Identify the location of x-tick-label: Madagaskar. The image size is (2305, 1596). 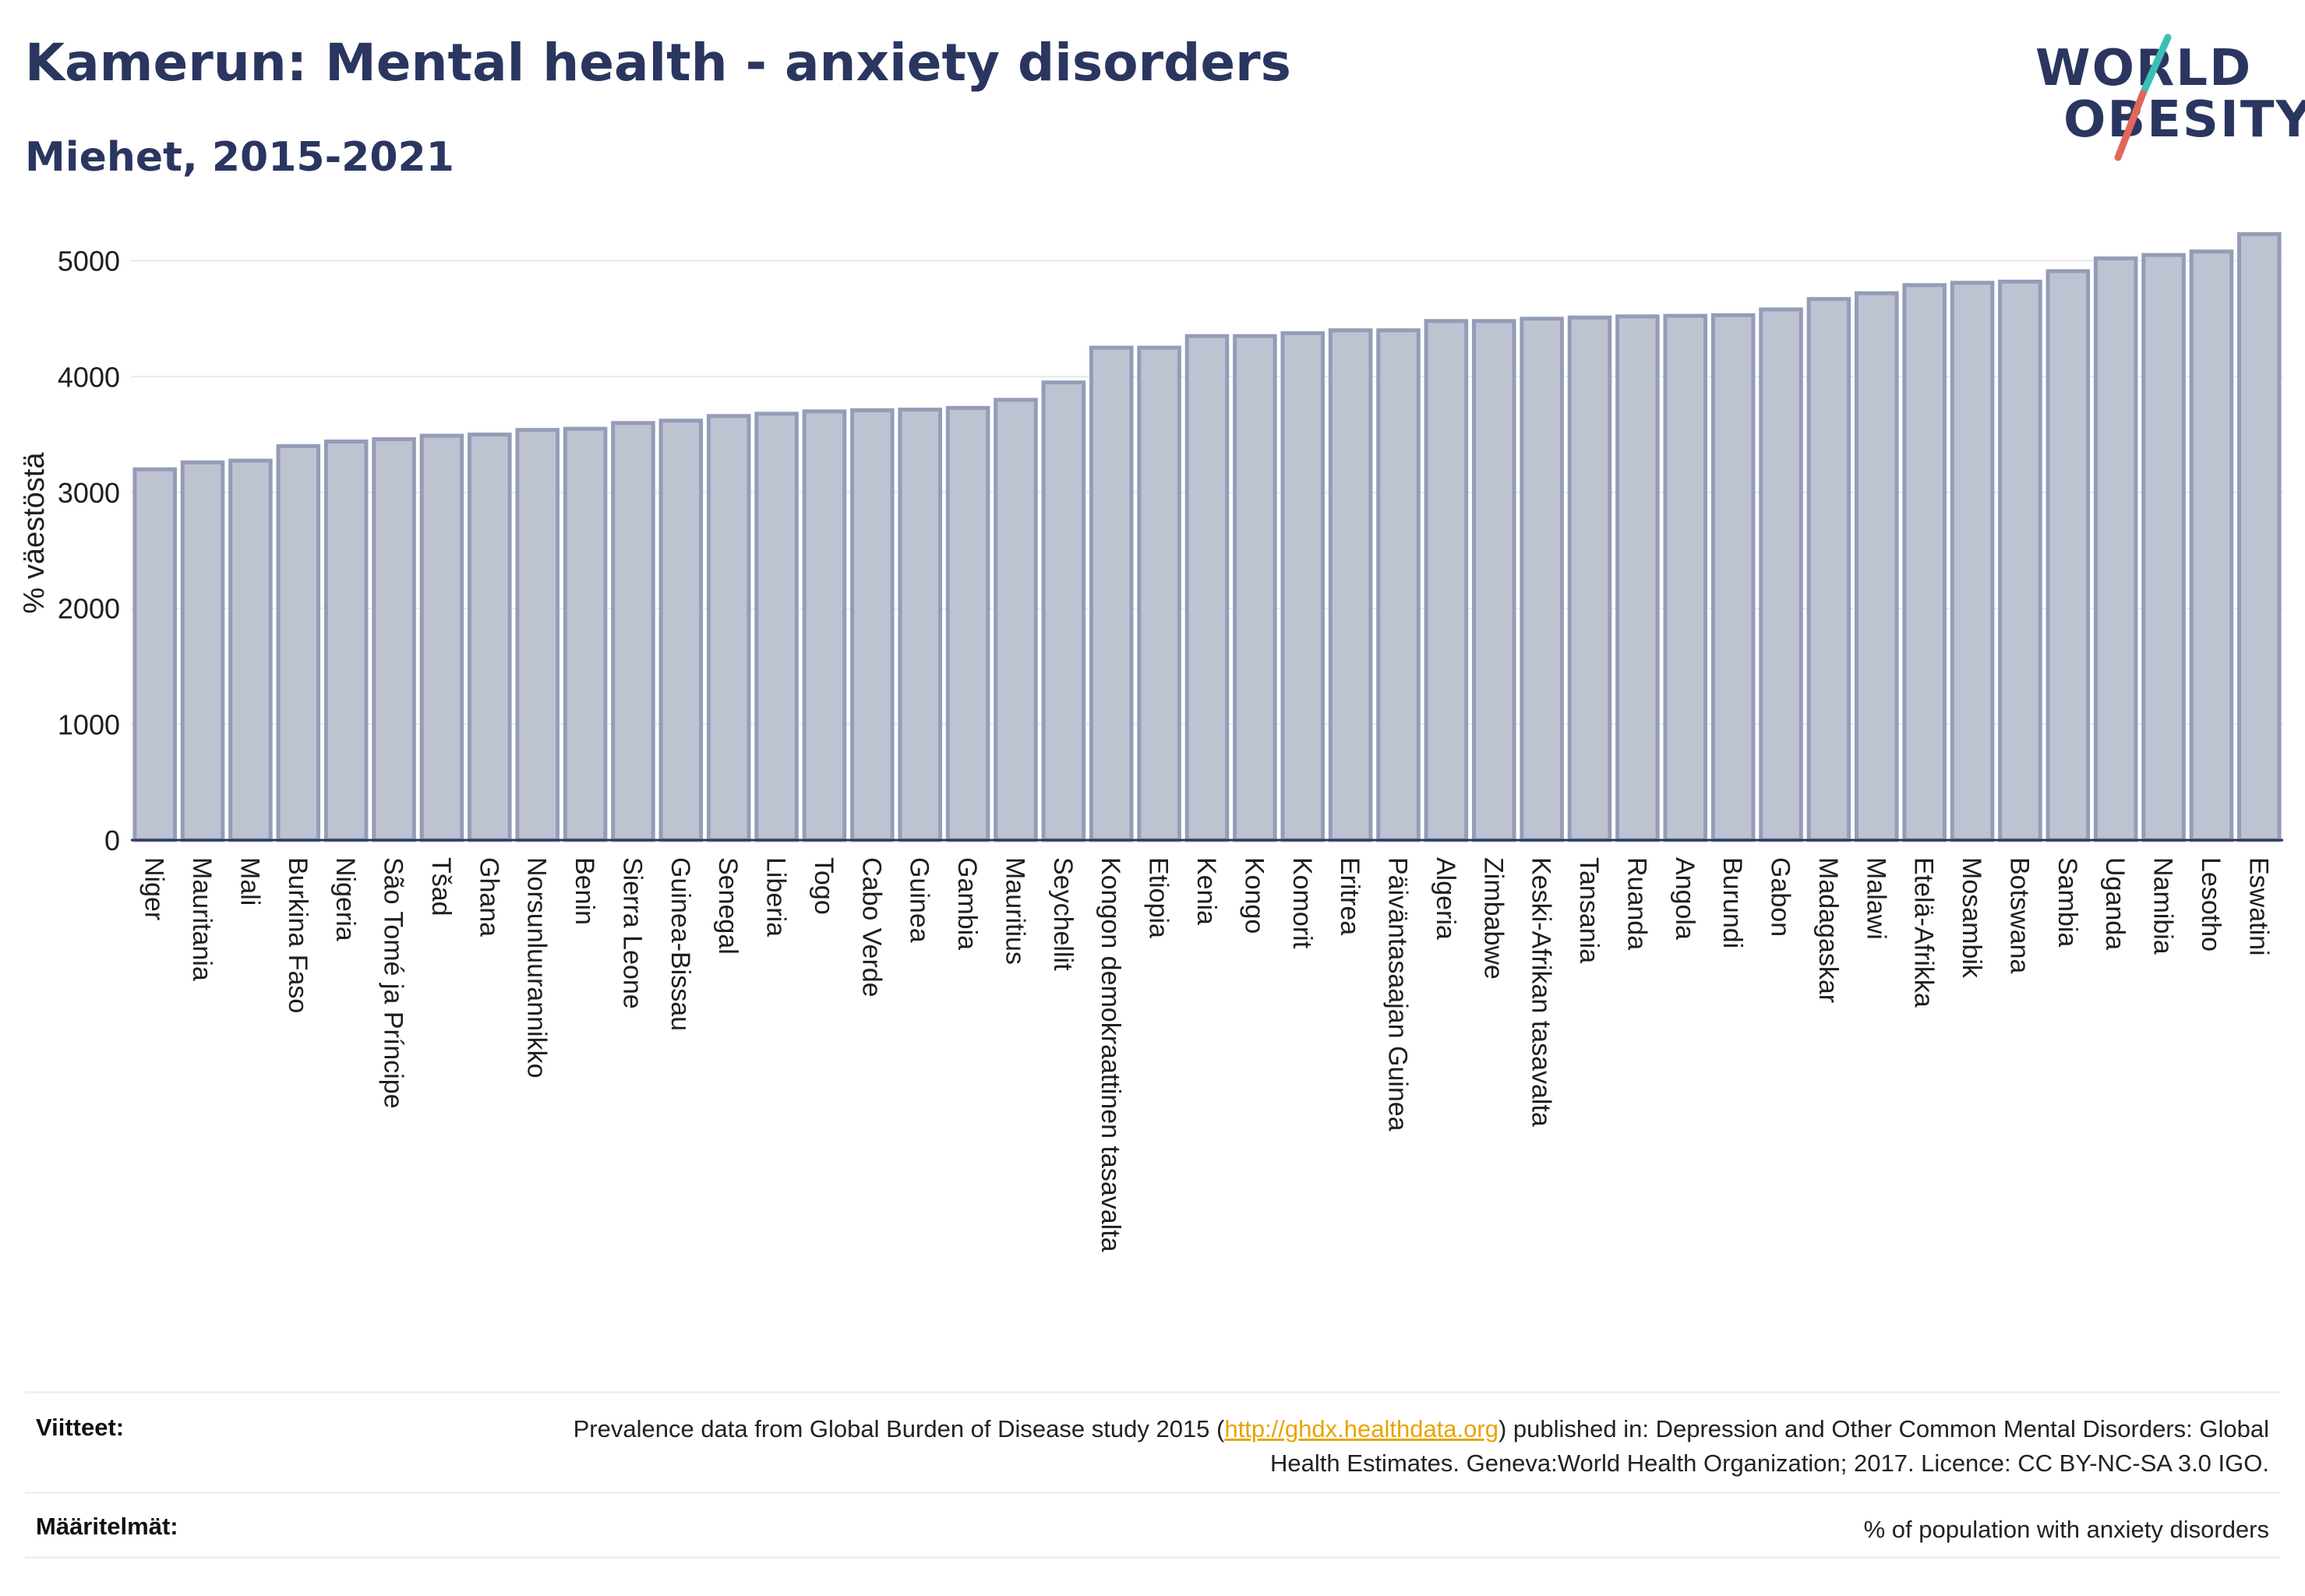
(1828, 930).